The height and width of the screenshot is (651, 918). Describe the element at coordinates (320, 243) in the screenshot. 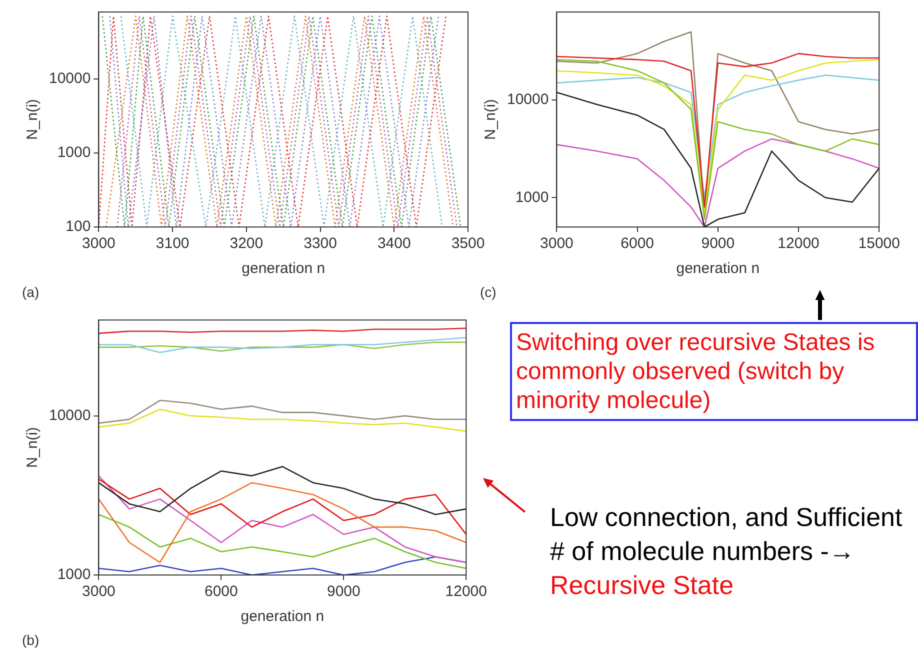

I see `x-tick-label: 3300` at that location.